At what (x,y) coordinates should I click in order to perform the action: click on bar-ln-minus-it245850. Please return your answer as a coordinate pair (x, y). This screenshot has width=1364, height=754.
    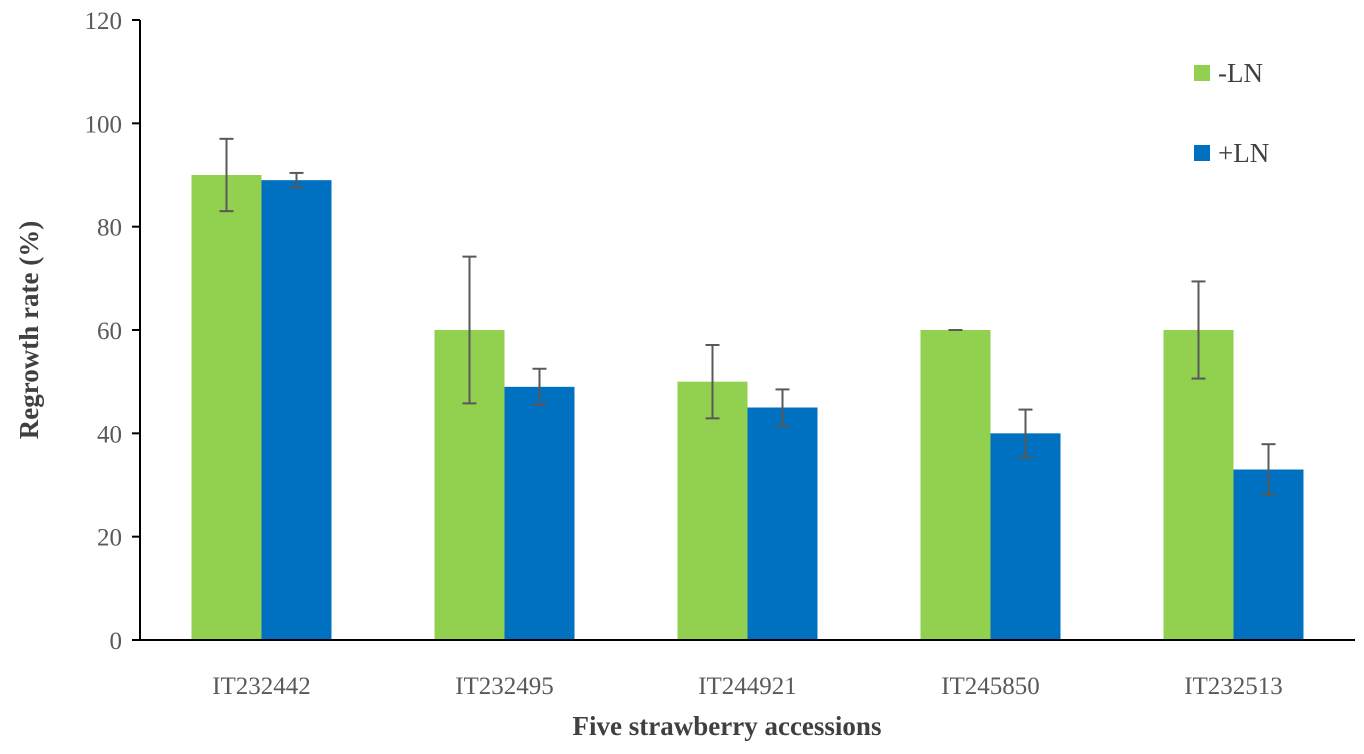
    Looking at the image, I should click on (955, 485).